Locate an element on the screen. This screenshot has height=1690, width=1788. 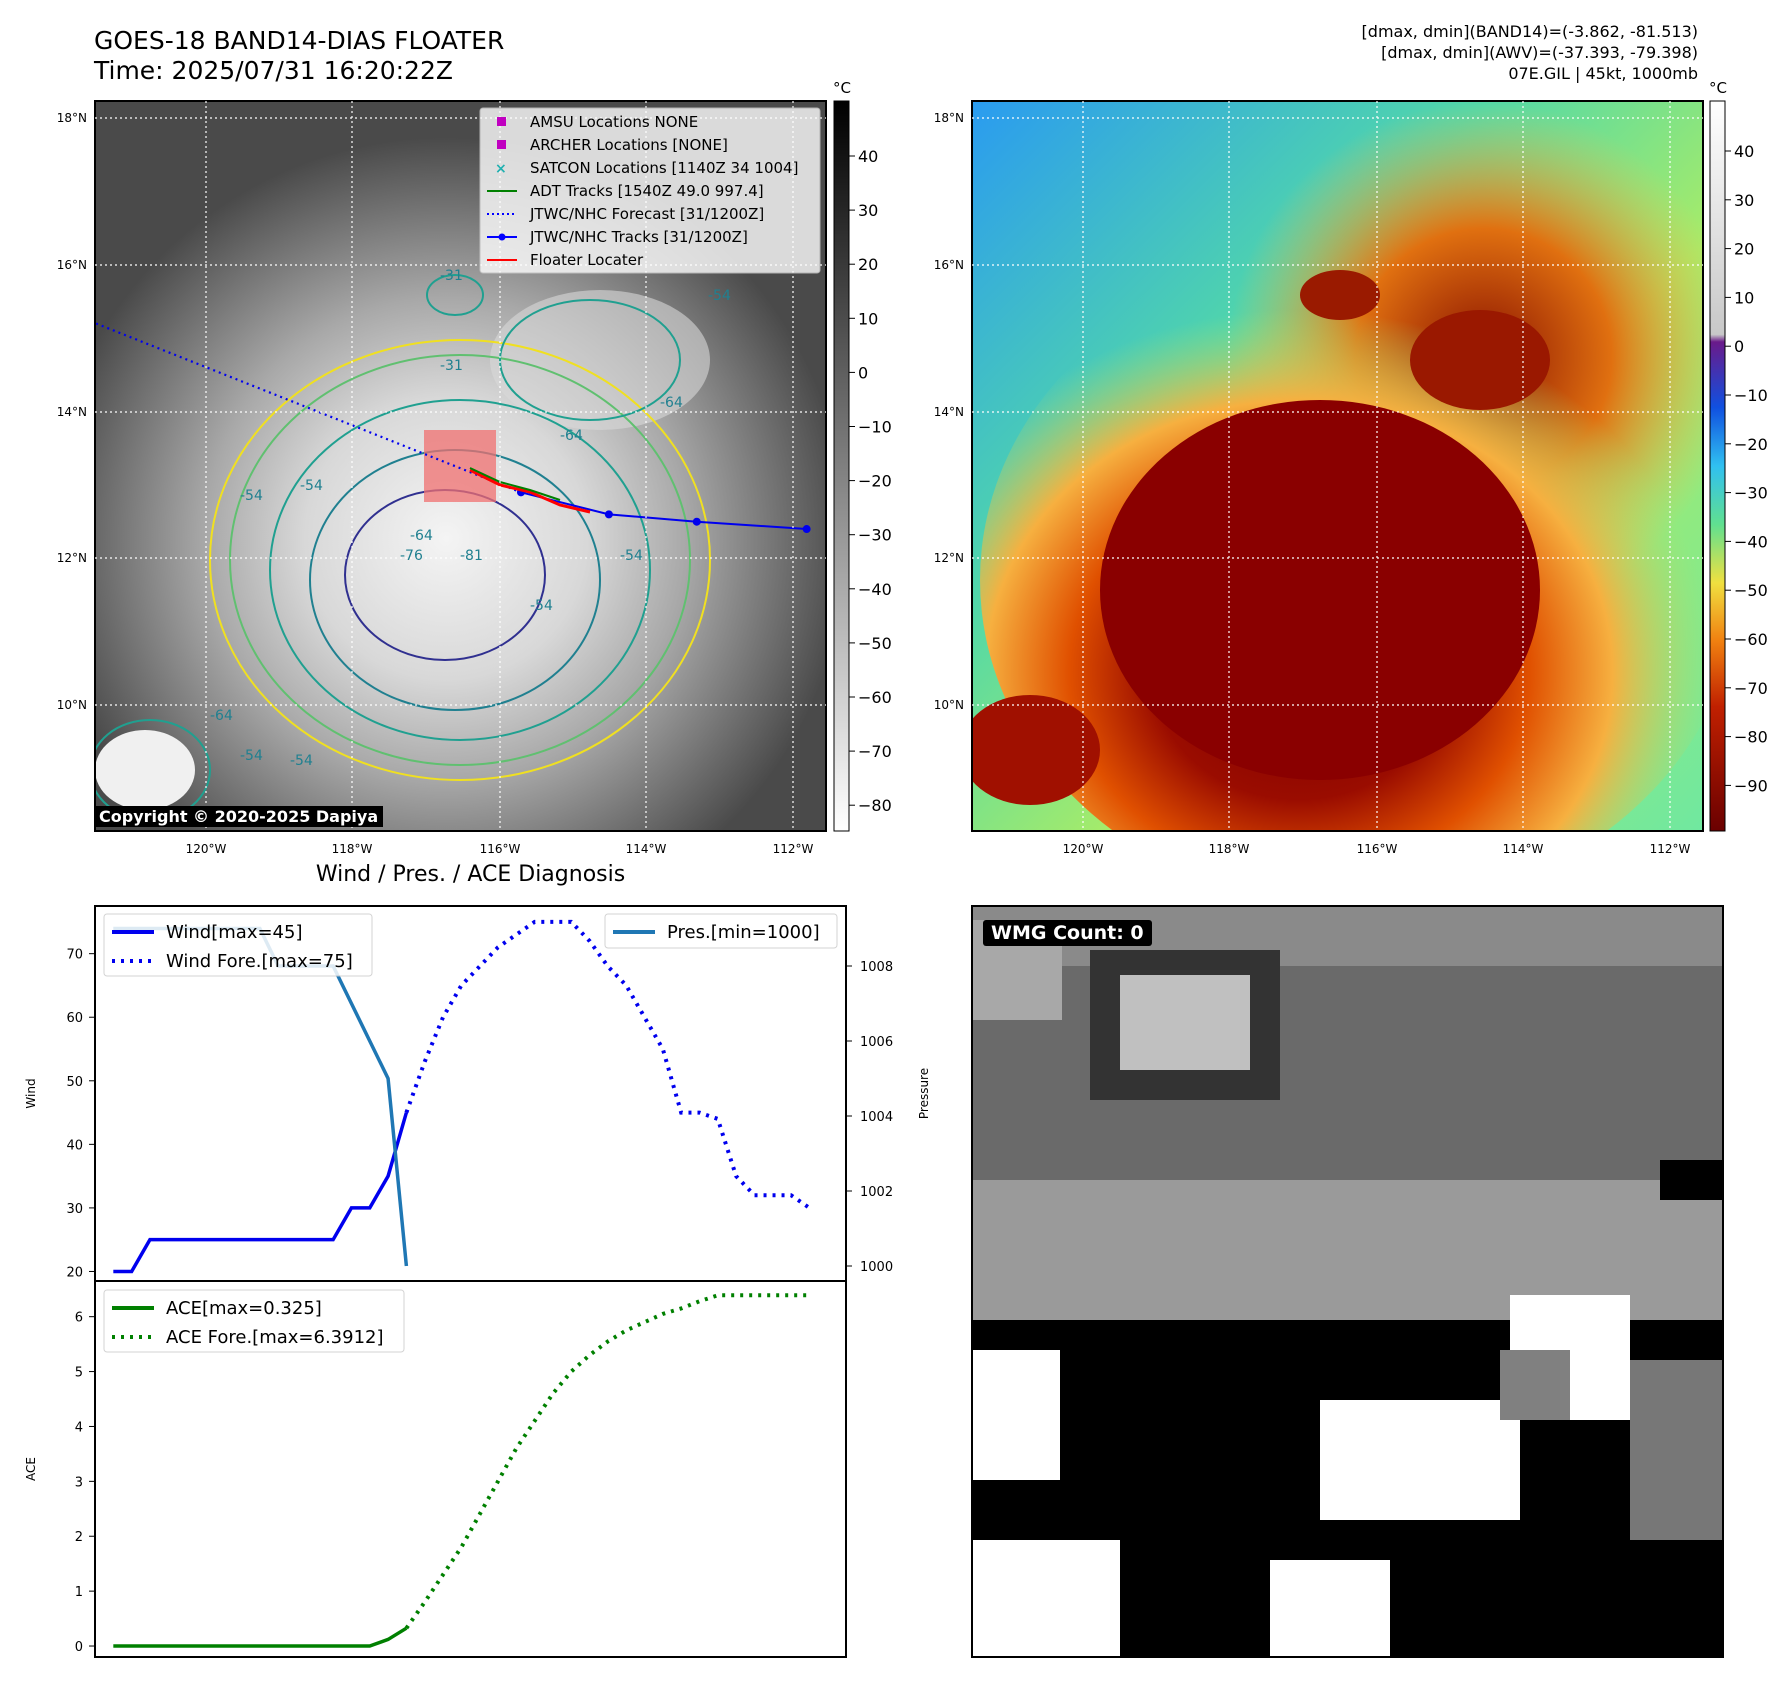
gray-colorbar-tick: −50 is located at coordinates (875, 643).